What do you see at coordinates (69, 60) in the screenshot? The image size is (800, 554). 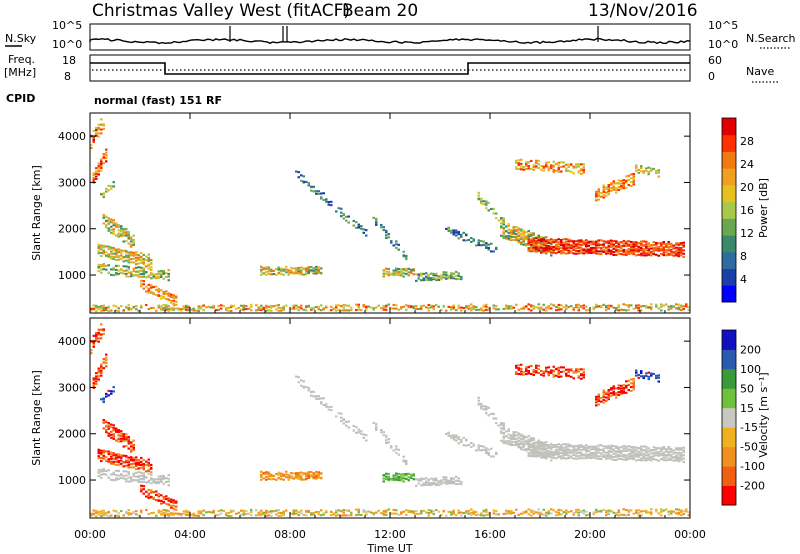 I see `freq-tick-top: 18` at bounding box center [69, 60].